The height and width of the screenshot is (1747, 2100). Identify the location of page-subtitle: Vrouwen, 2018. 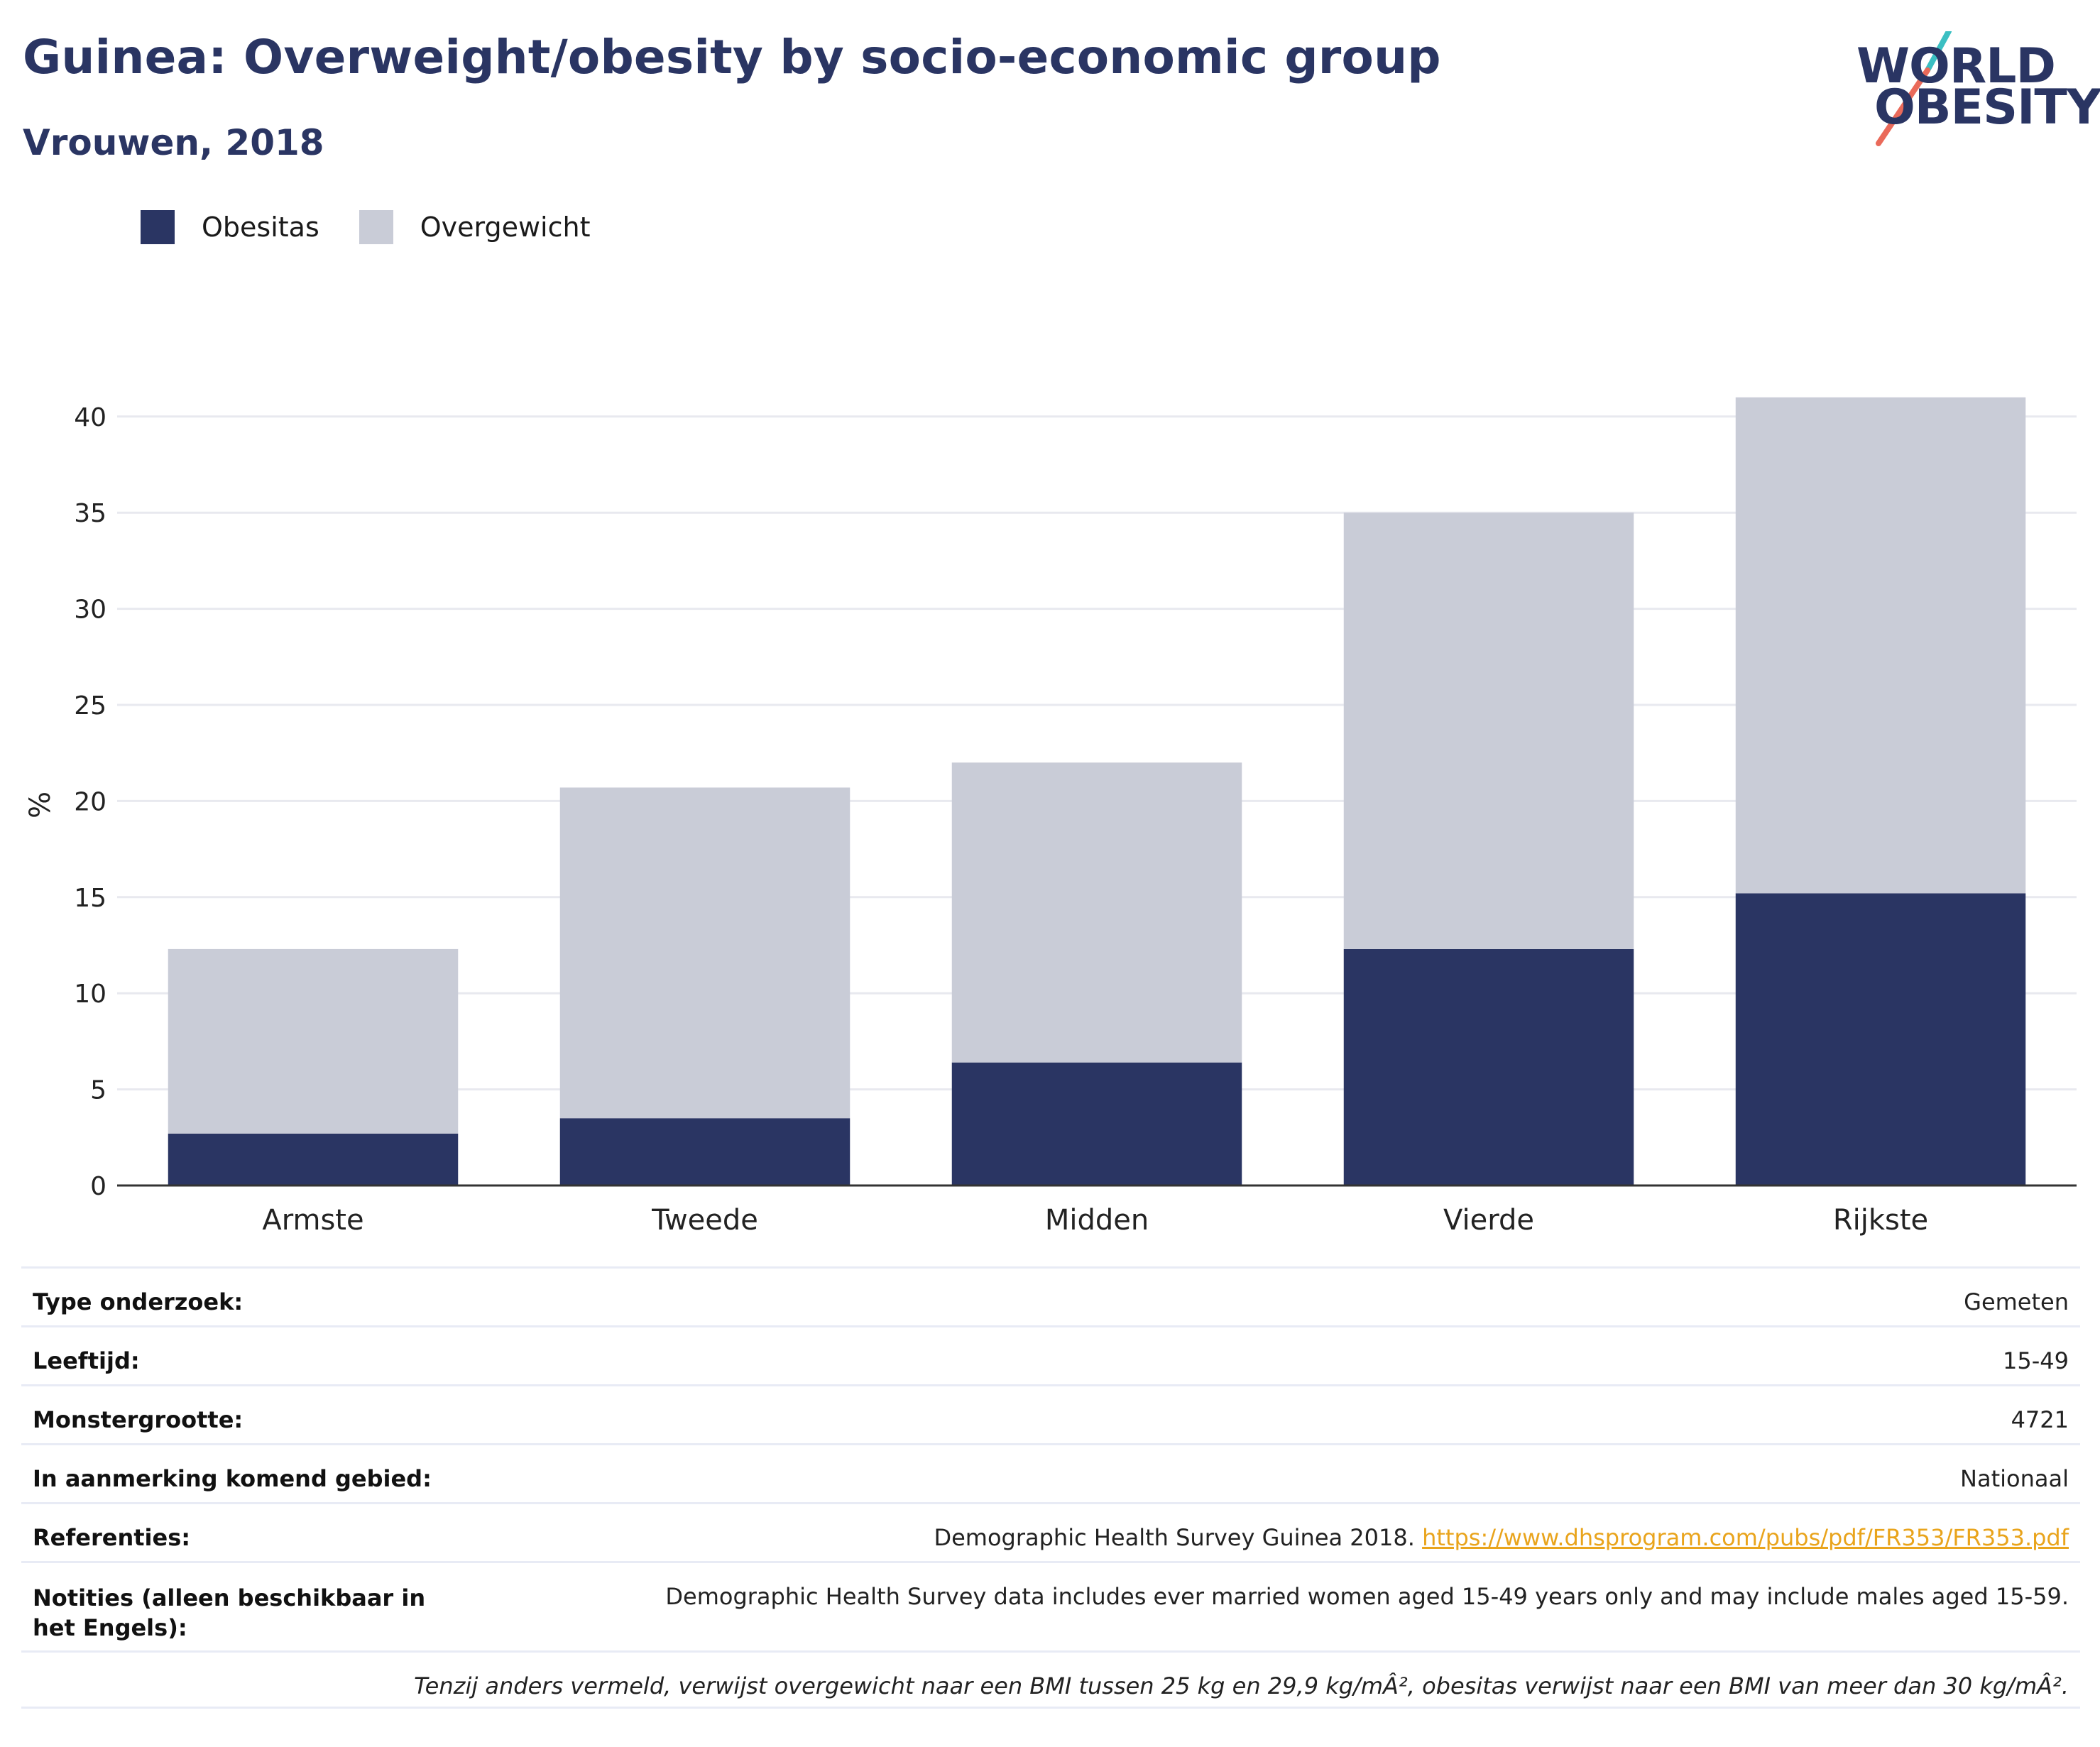
(173, 142).